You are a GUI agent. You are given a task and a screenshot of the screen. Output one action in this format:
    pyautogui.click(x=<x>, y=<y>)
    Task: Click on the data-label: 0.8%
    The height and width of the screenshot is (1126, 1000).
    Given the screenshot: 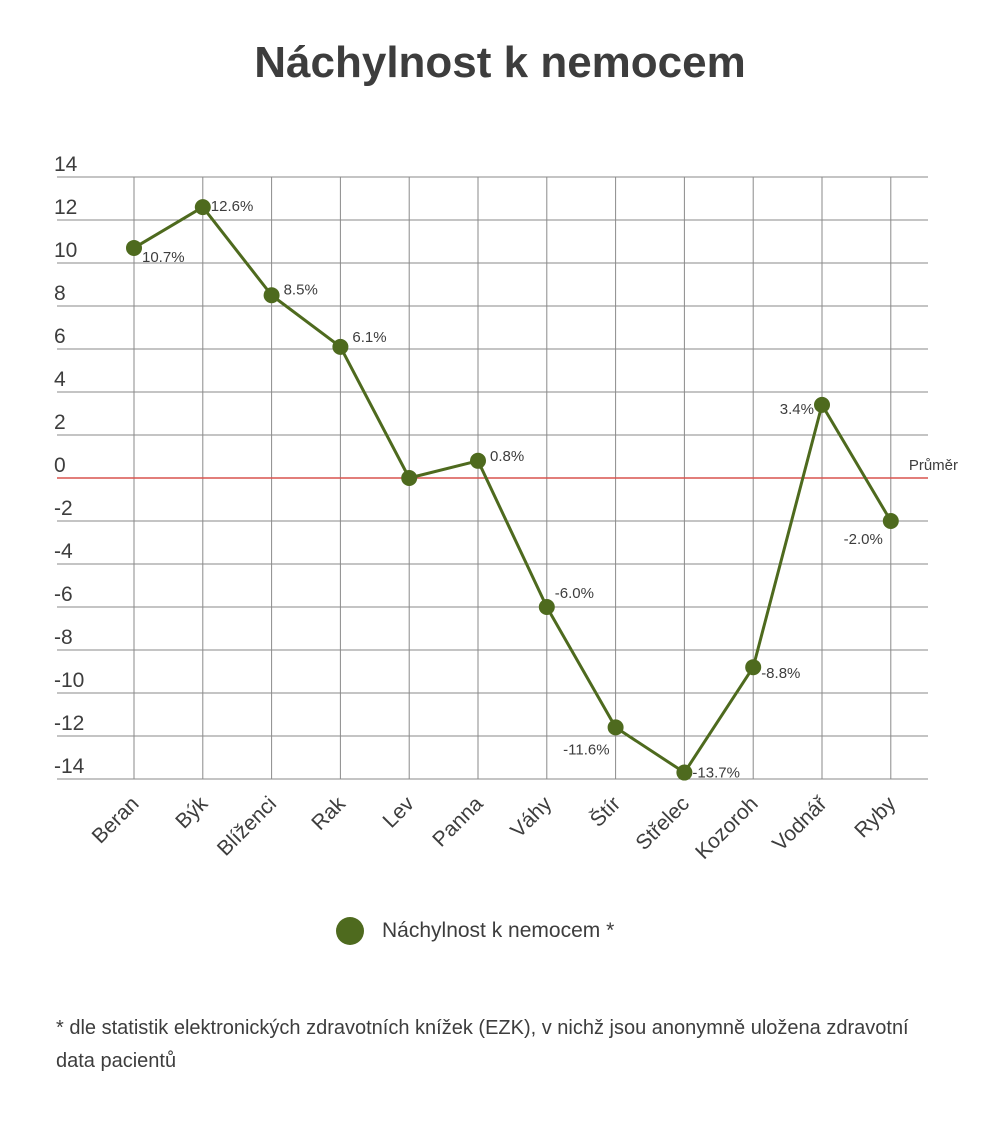 What is the action you would take?
    pyautogui.click(x=507, y=456)
    